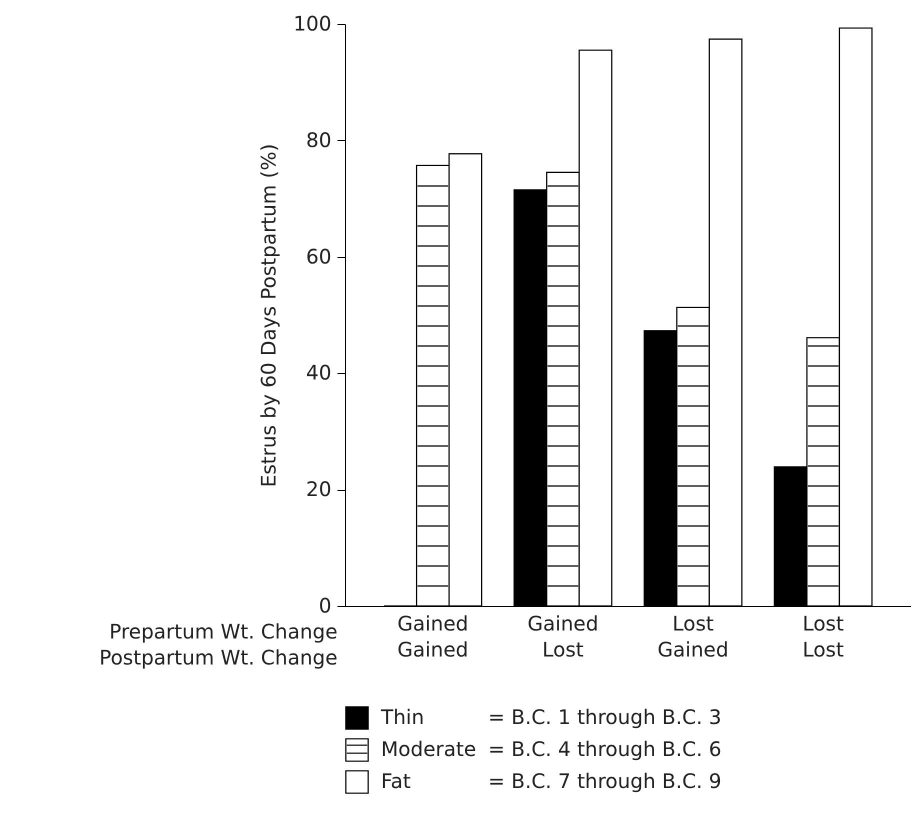 The width and height of the screenshot is (921, 816). Describe the element at coordinates (268, 316) in the screenshot. I see `y-axis-title: Estrus by 60 Days Postpartum (%)` at that location.